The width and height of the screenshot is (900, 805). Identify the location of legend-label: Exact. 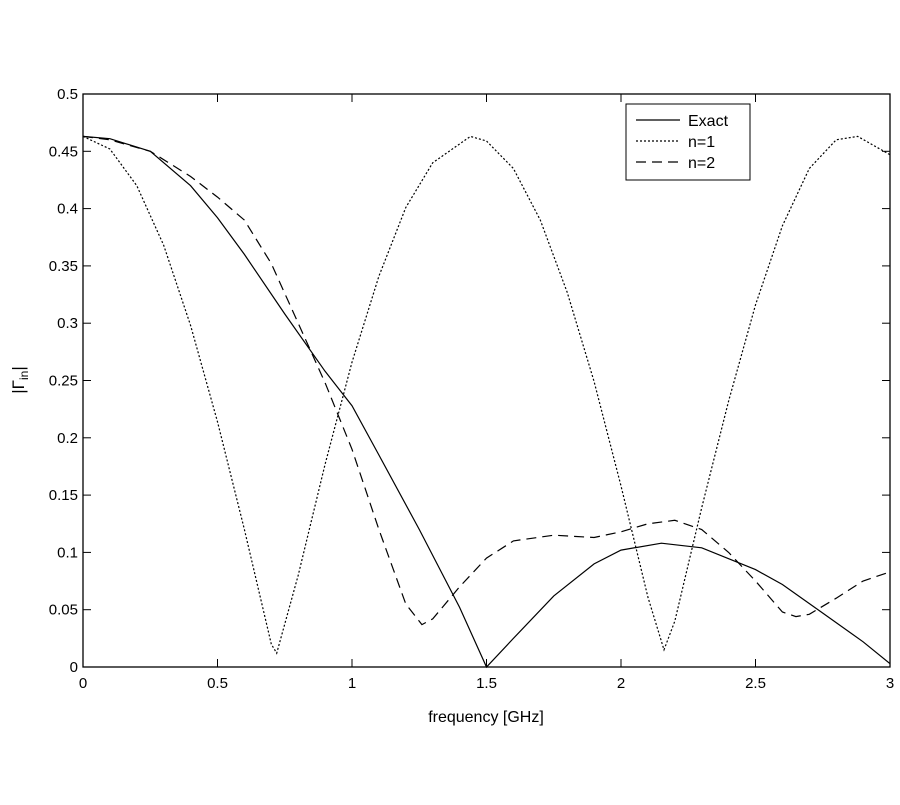
(708, 121).